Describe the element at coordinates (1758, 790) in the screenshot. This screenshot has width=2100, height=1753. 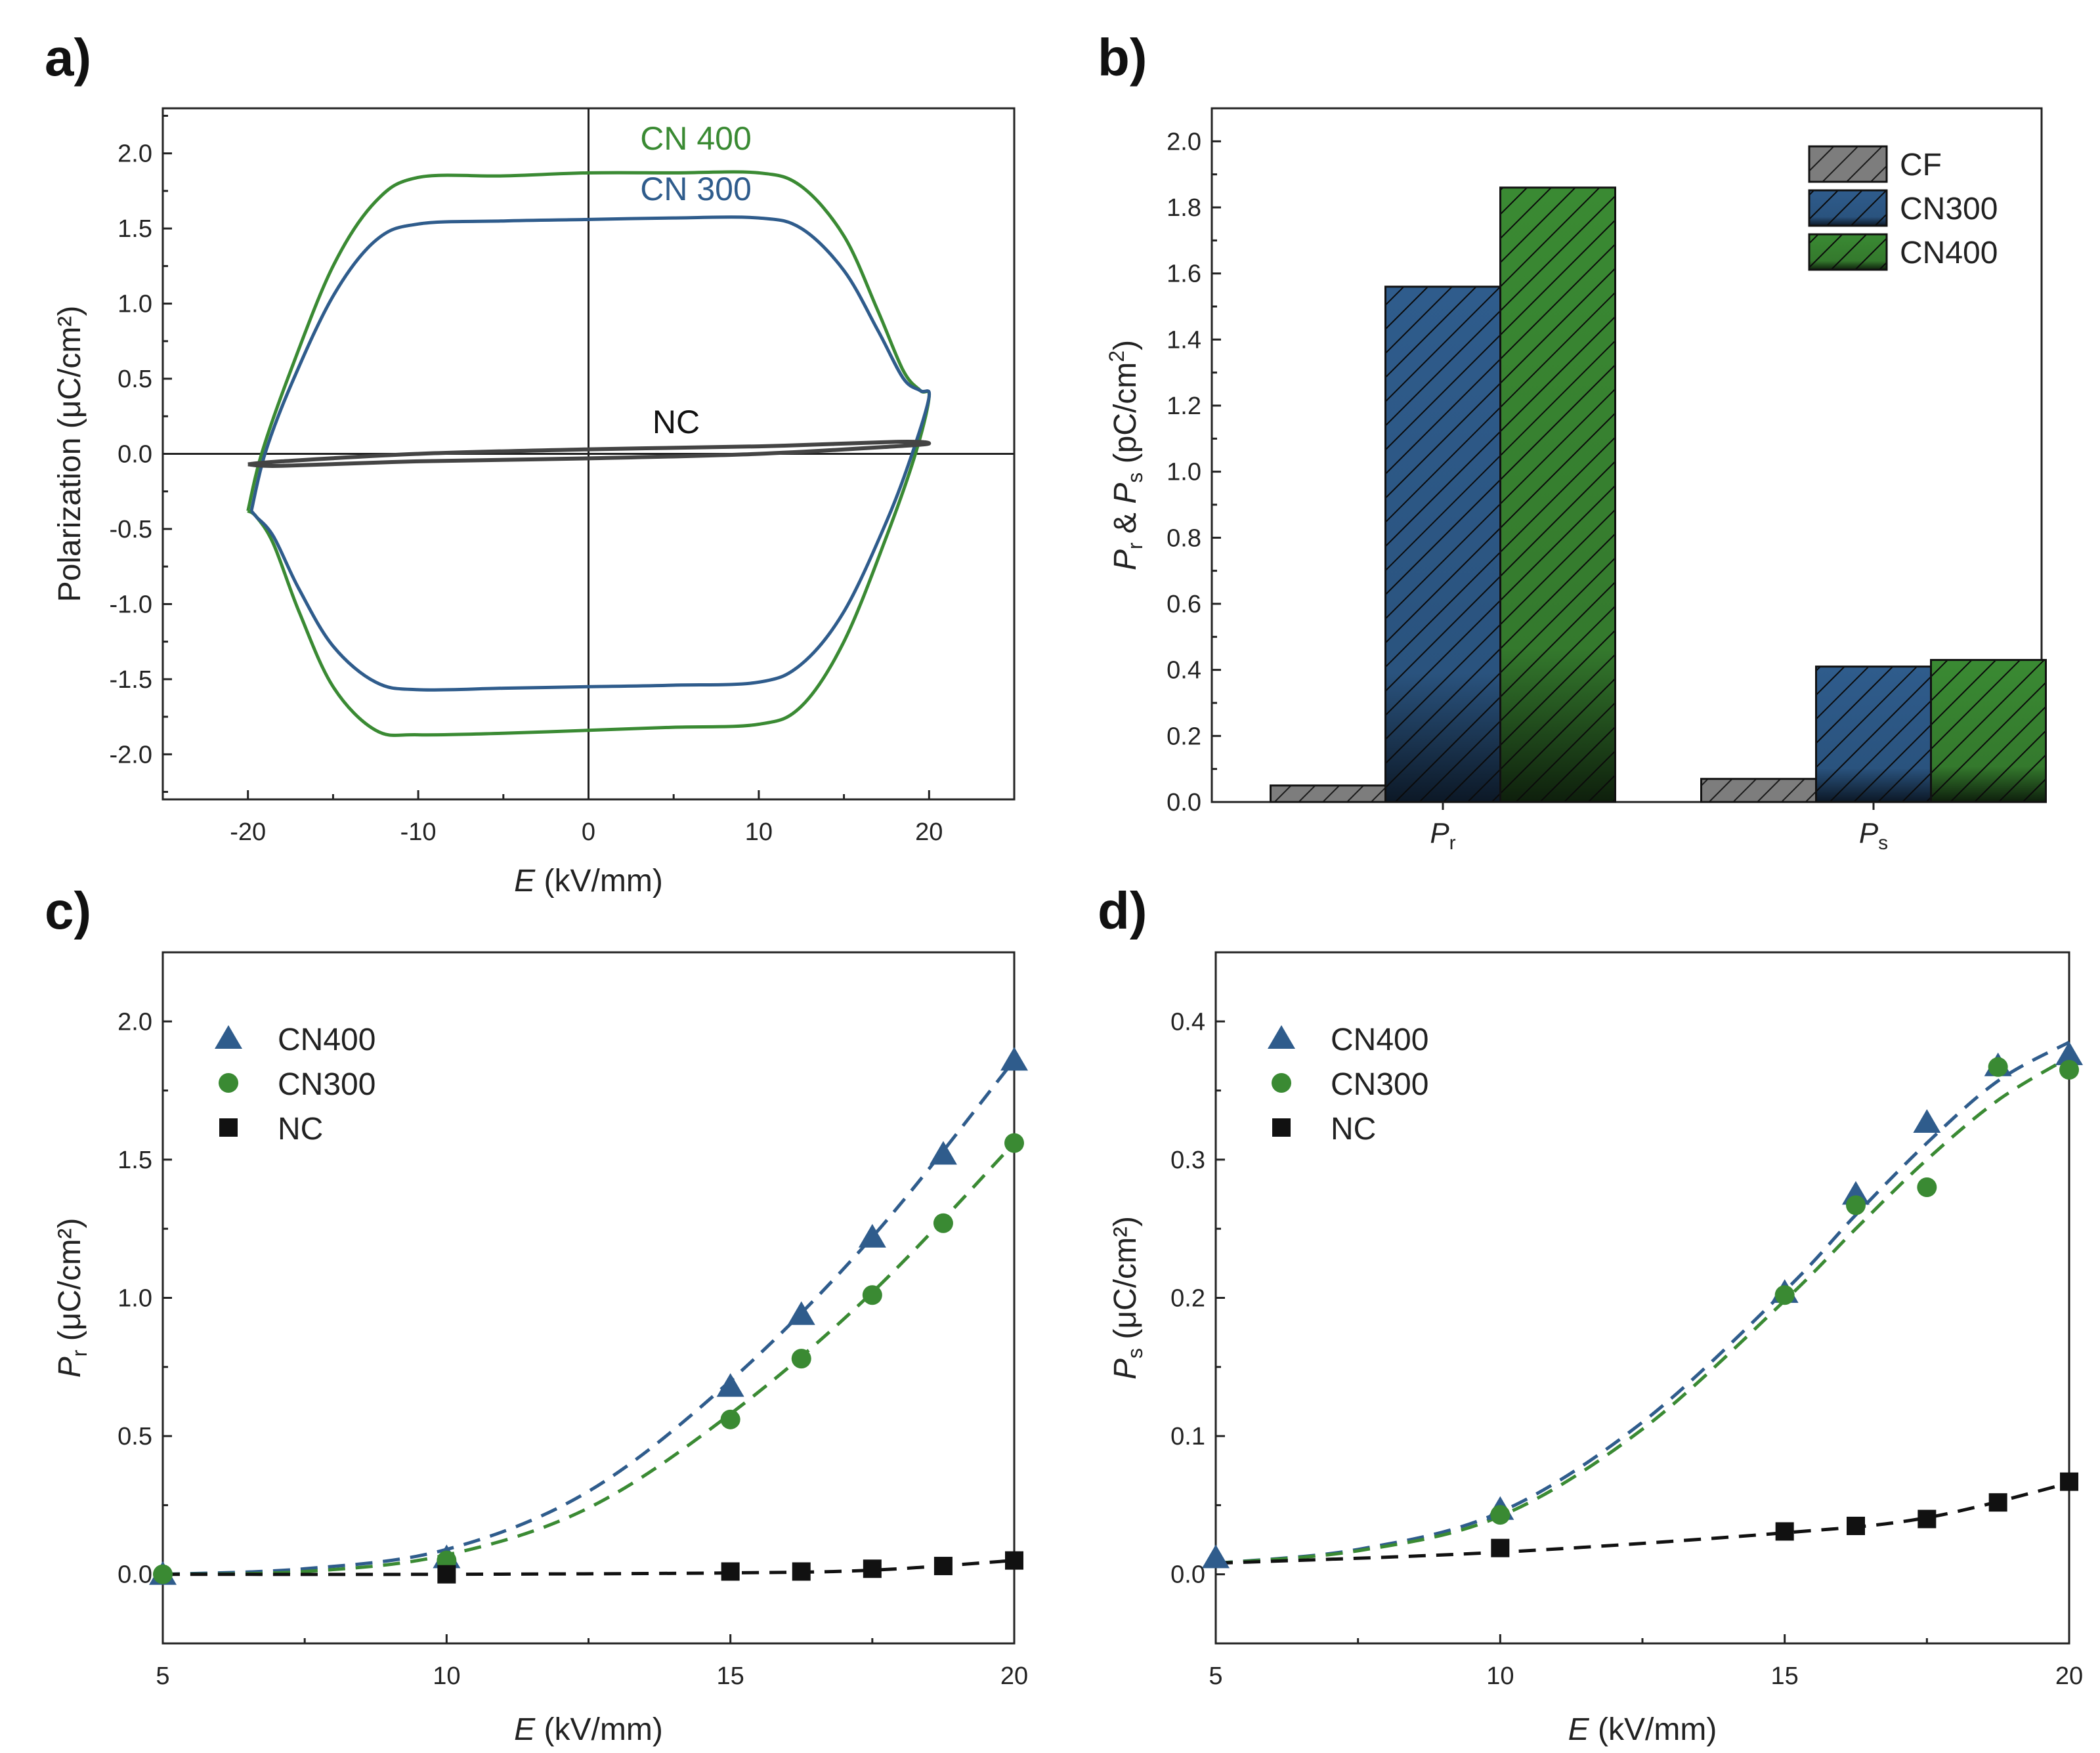
I see `bar-cf-ps` at that location.